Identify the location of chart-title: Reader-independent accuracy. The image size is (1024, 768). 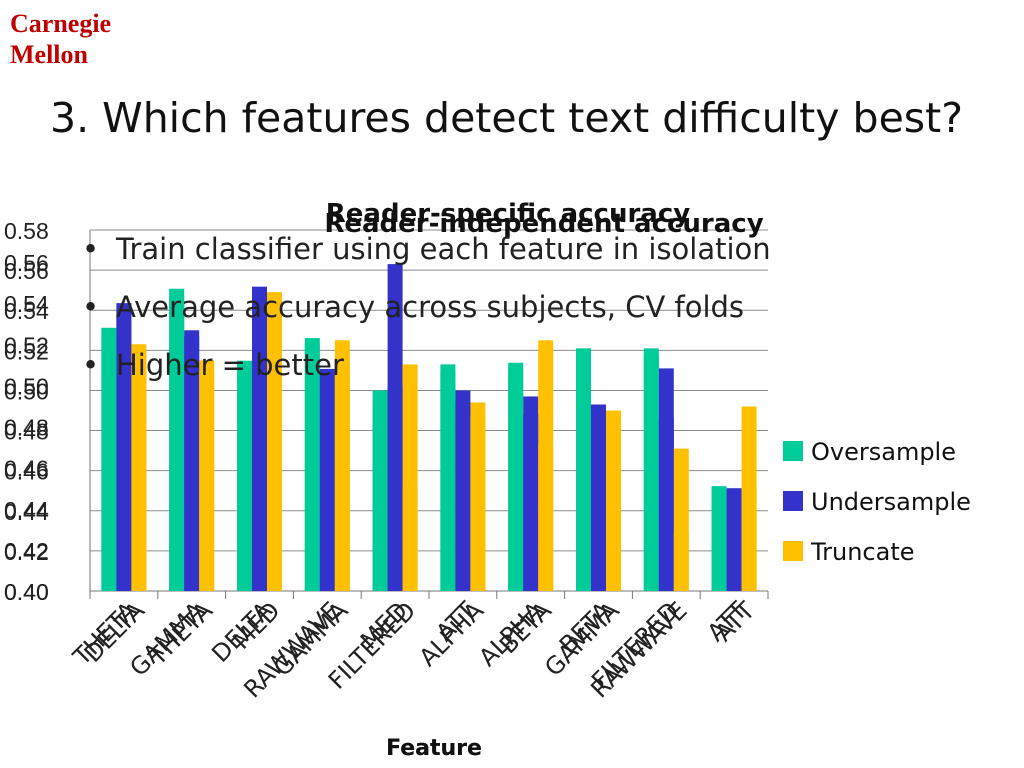
(543, 224).